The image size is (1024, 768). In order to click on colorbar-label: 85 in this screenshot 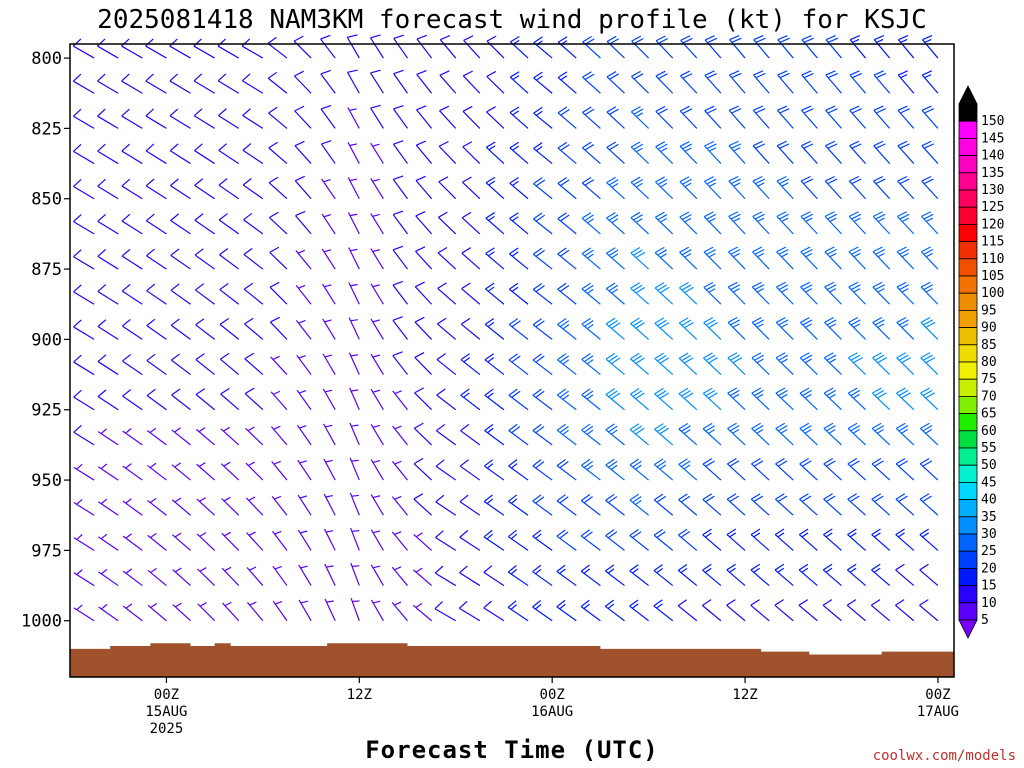, I will do `click(989, 345)`.